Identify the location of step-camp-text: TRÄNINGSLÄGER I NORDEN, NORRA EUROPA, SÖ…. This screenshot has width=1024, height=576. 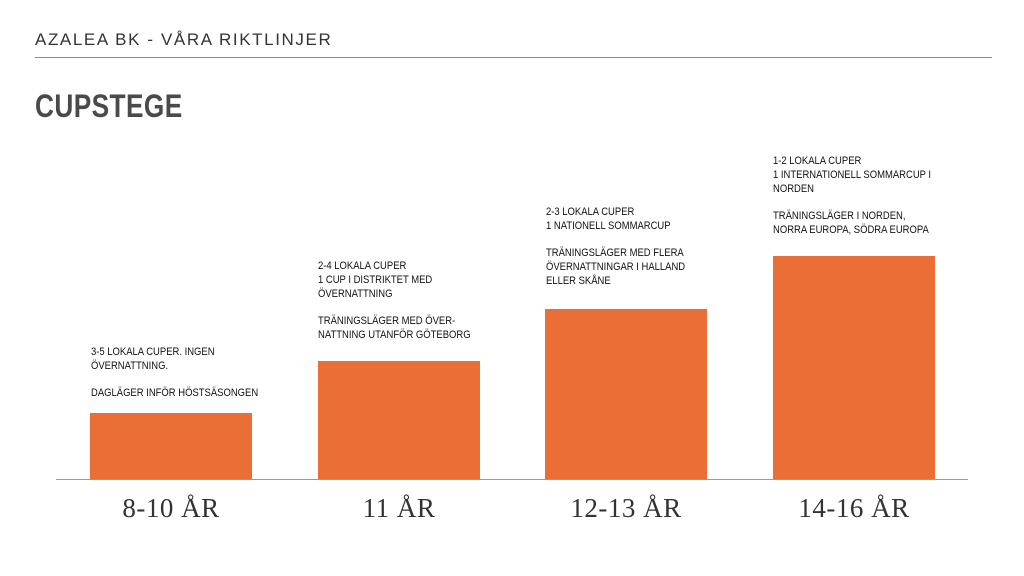
(851, 223).